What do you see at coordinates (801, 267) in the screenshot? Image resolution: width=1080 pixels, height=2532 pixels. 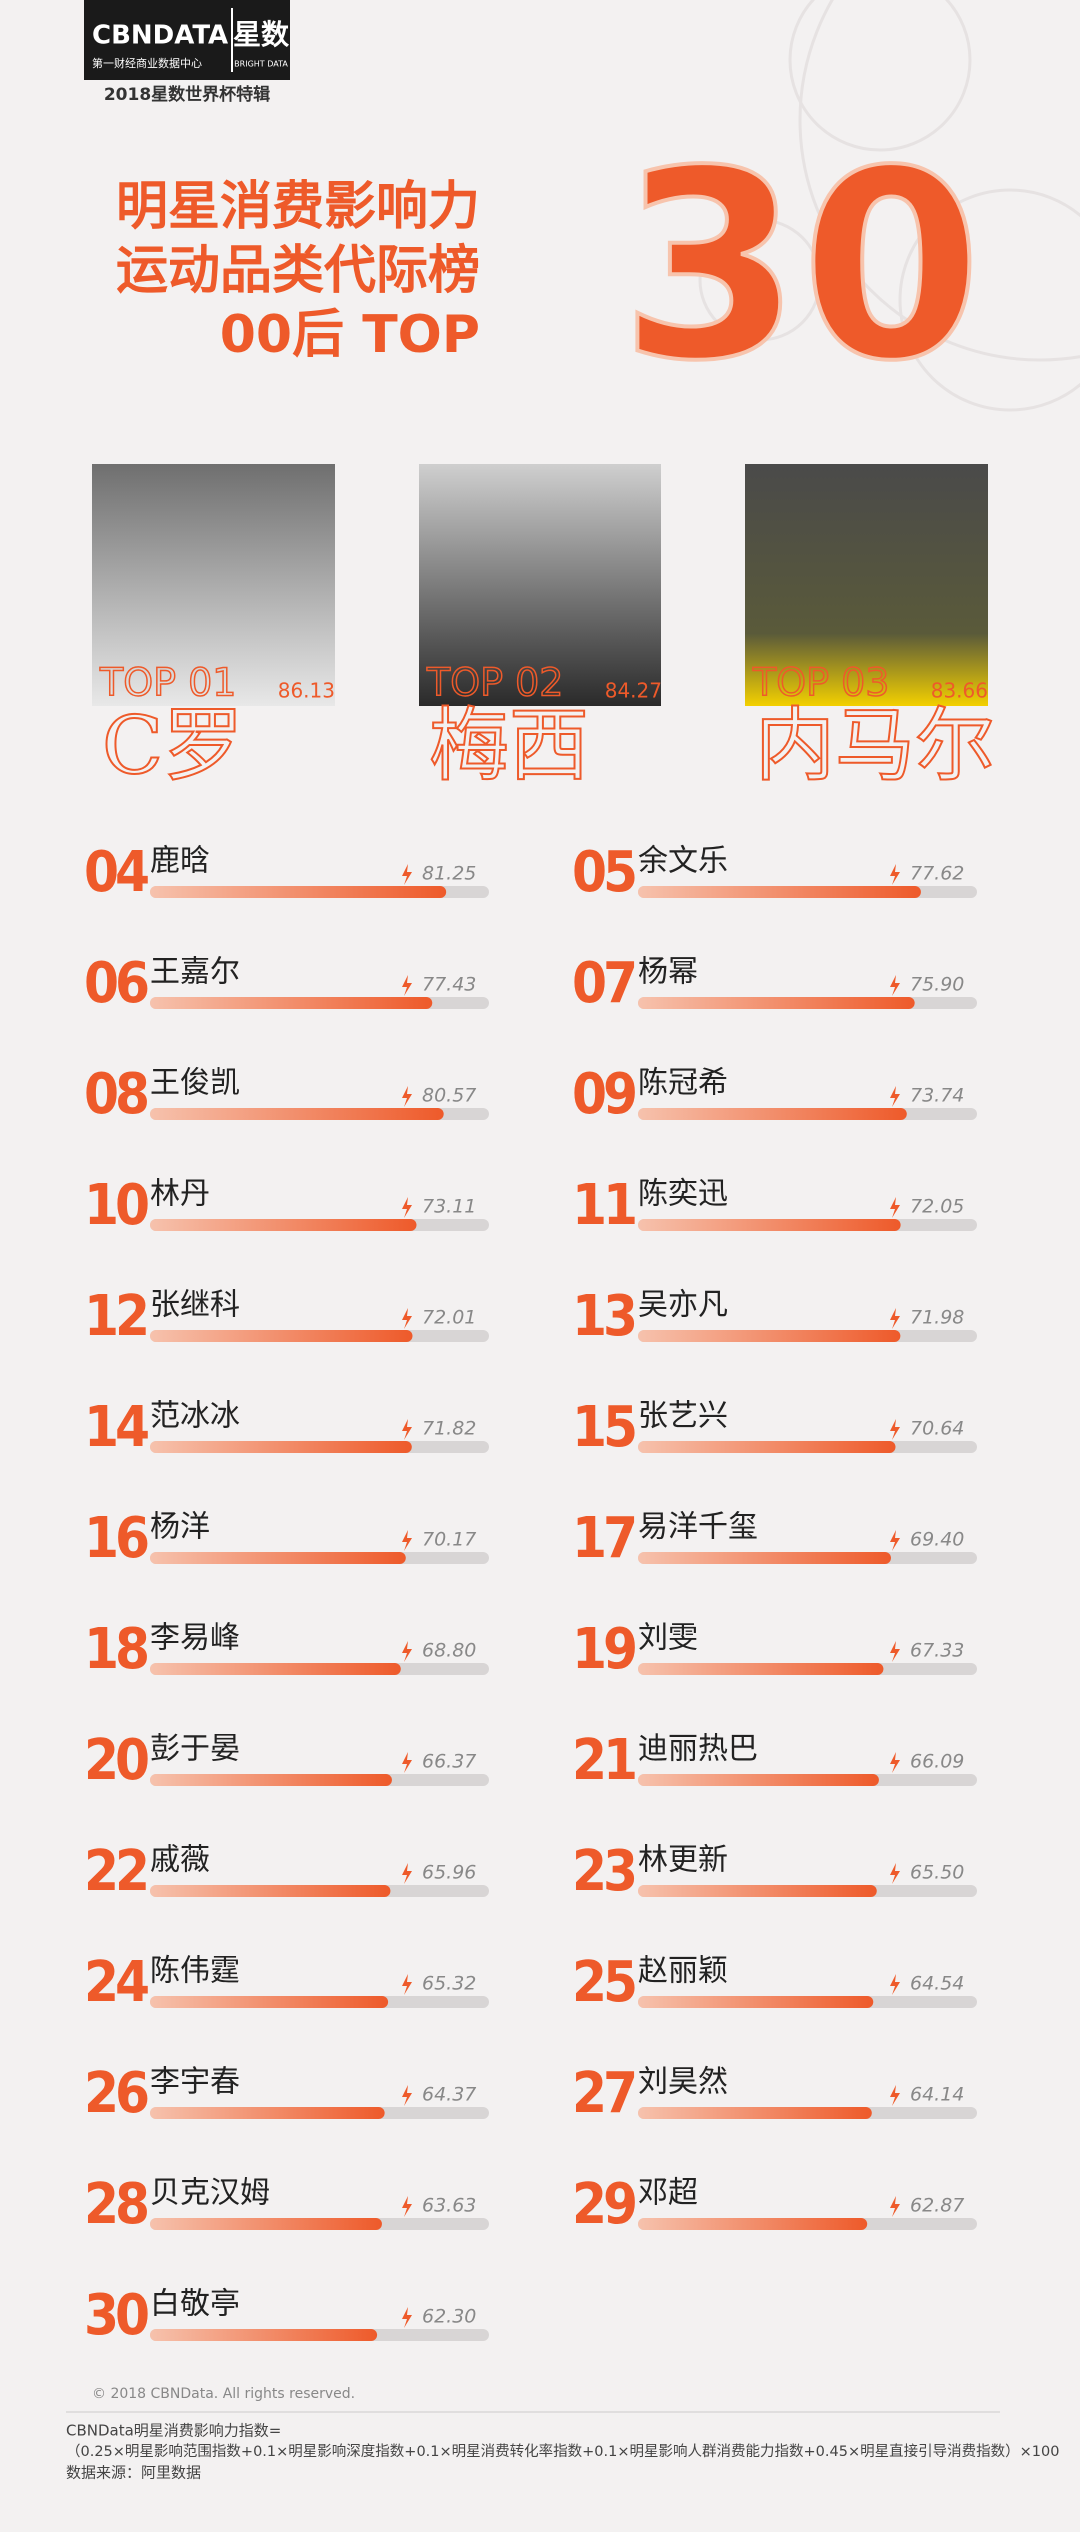 I see `title-number: 30` at bounding box center [801, 267].